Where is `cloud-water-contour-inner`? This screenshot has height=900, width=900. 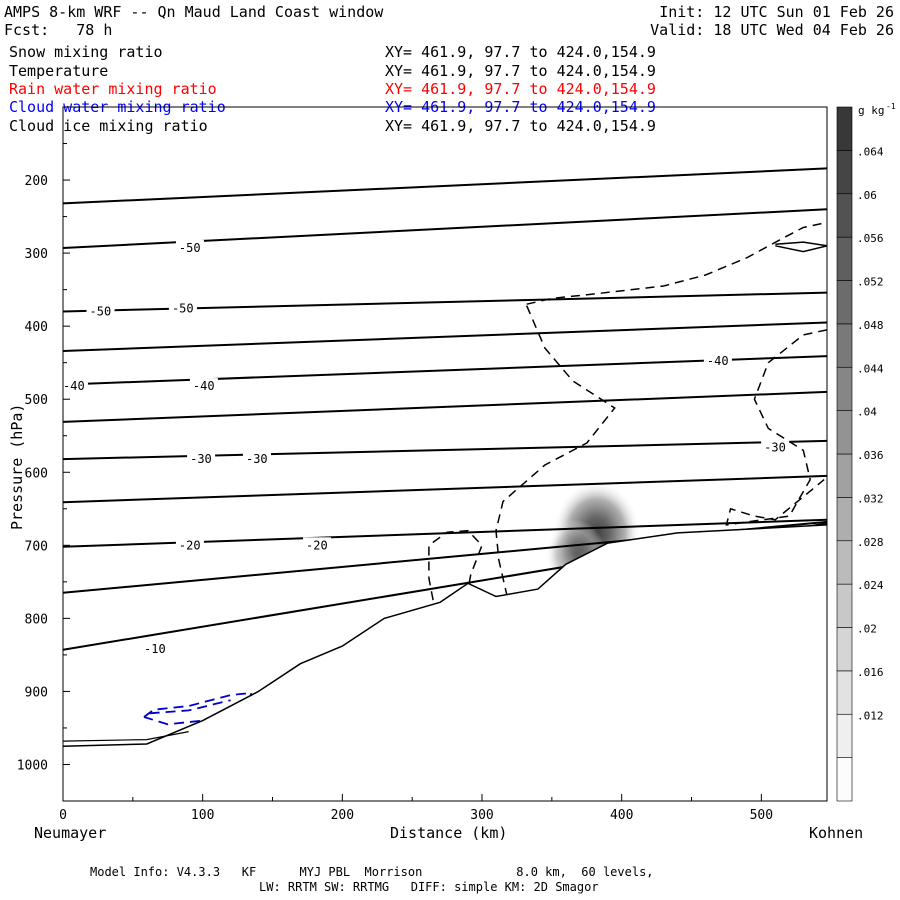
cloud-water-contour-inner is located at coordinates (190, 707).